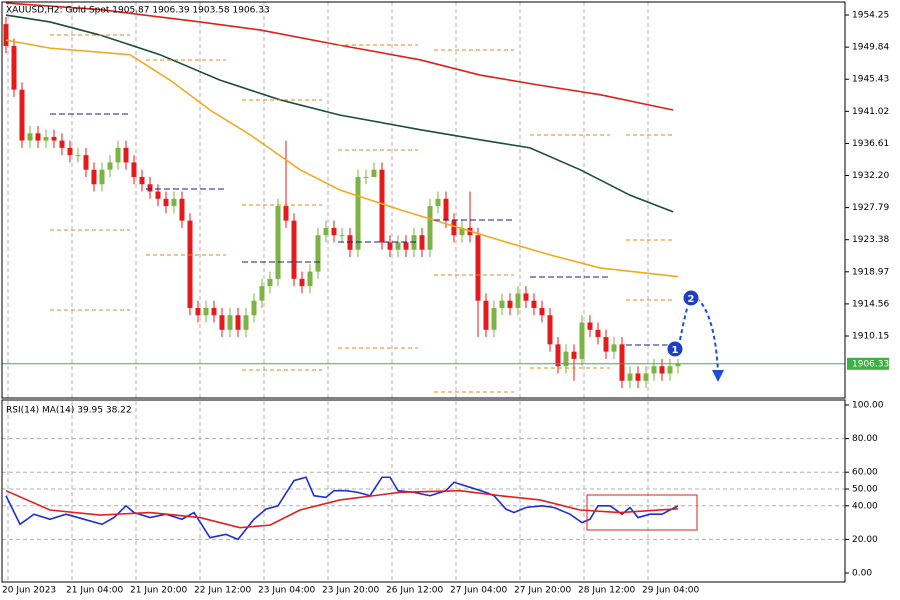 The height and width of the screenshot is (600, 900). Describe the element at coordinates (865, 540) in the screenshot. I see `y-tick-label: 20.00` at that location.